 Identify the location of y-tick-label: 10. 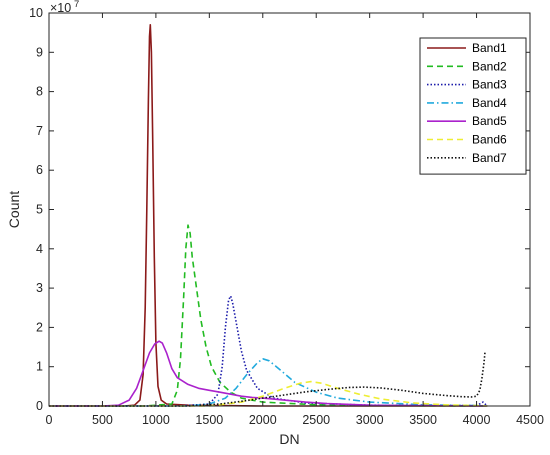
(36, 13).